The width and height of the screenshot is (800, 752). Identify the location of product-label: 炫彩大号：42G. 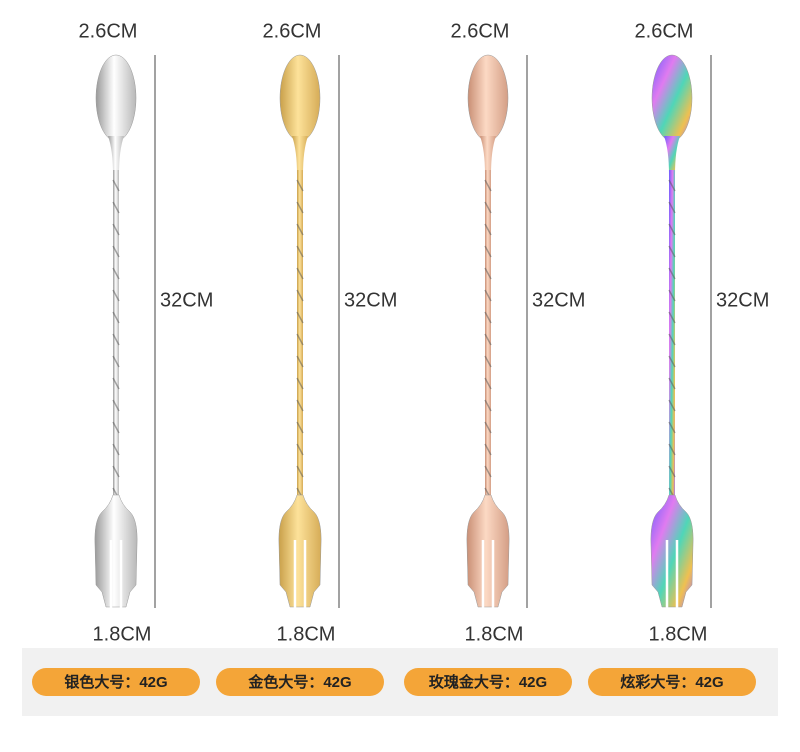
(671, 682).